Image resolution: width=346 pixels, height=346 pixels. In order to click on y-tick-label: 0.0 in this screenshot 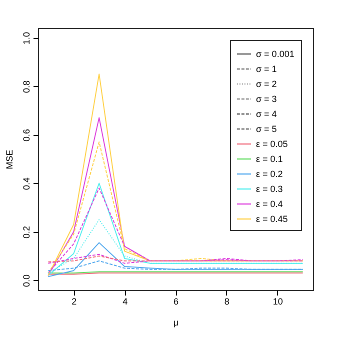, I will do `click(27, 281)`.